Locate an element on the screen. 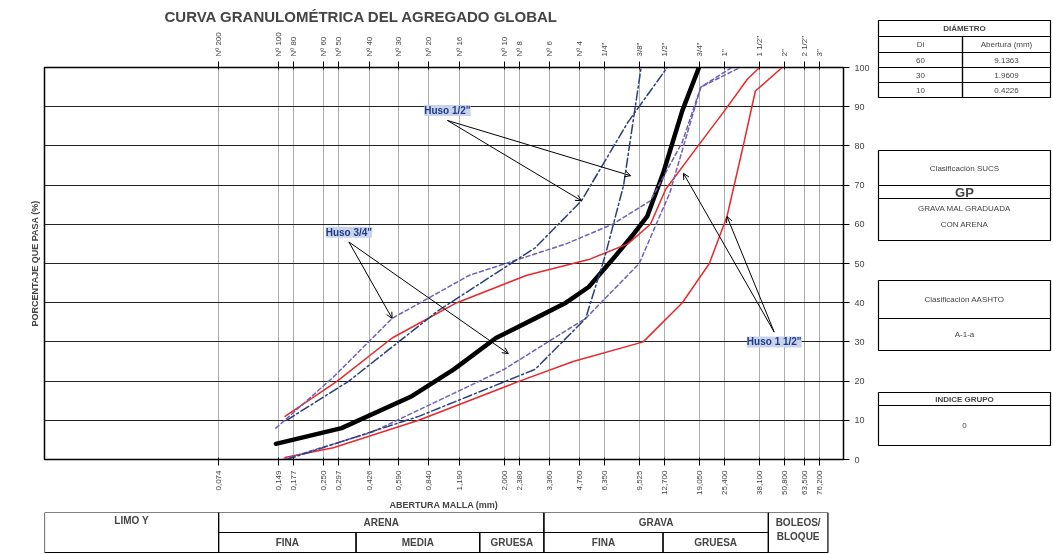 The height and width of the screenshot is (554, 1053). text: Nº 4 is located at coordinates (579, 48).